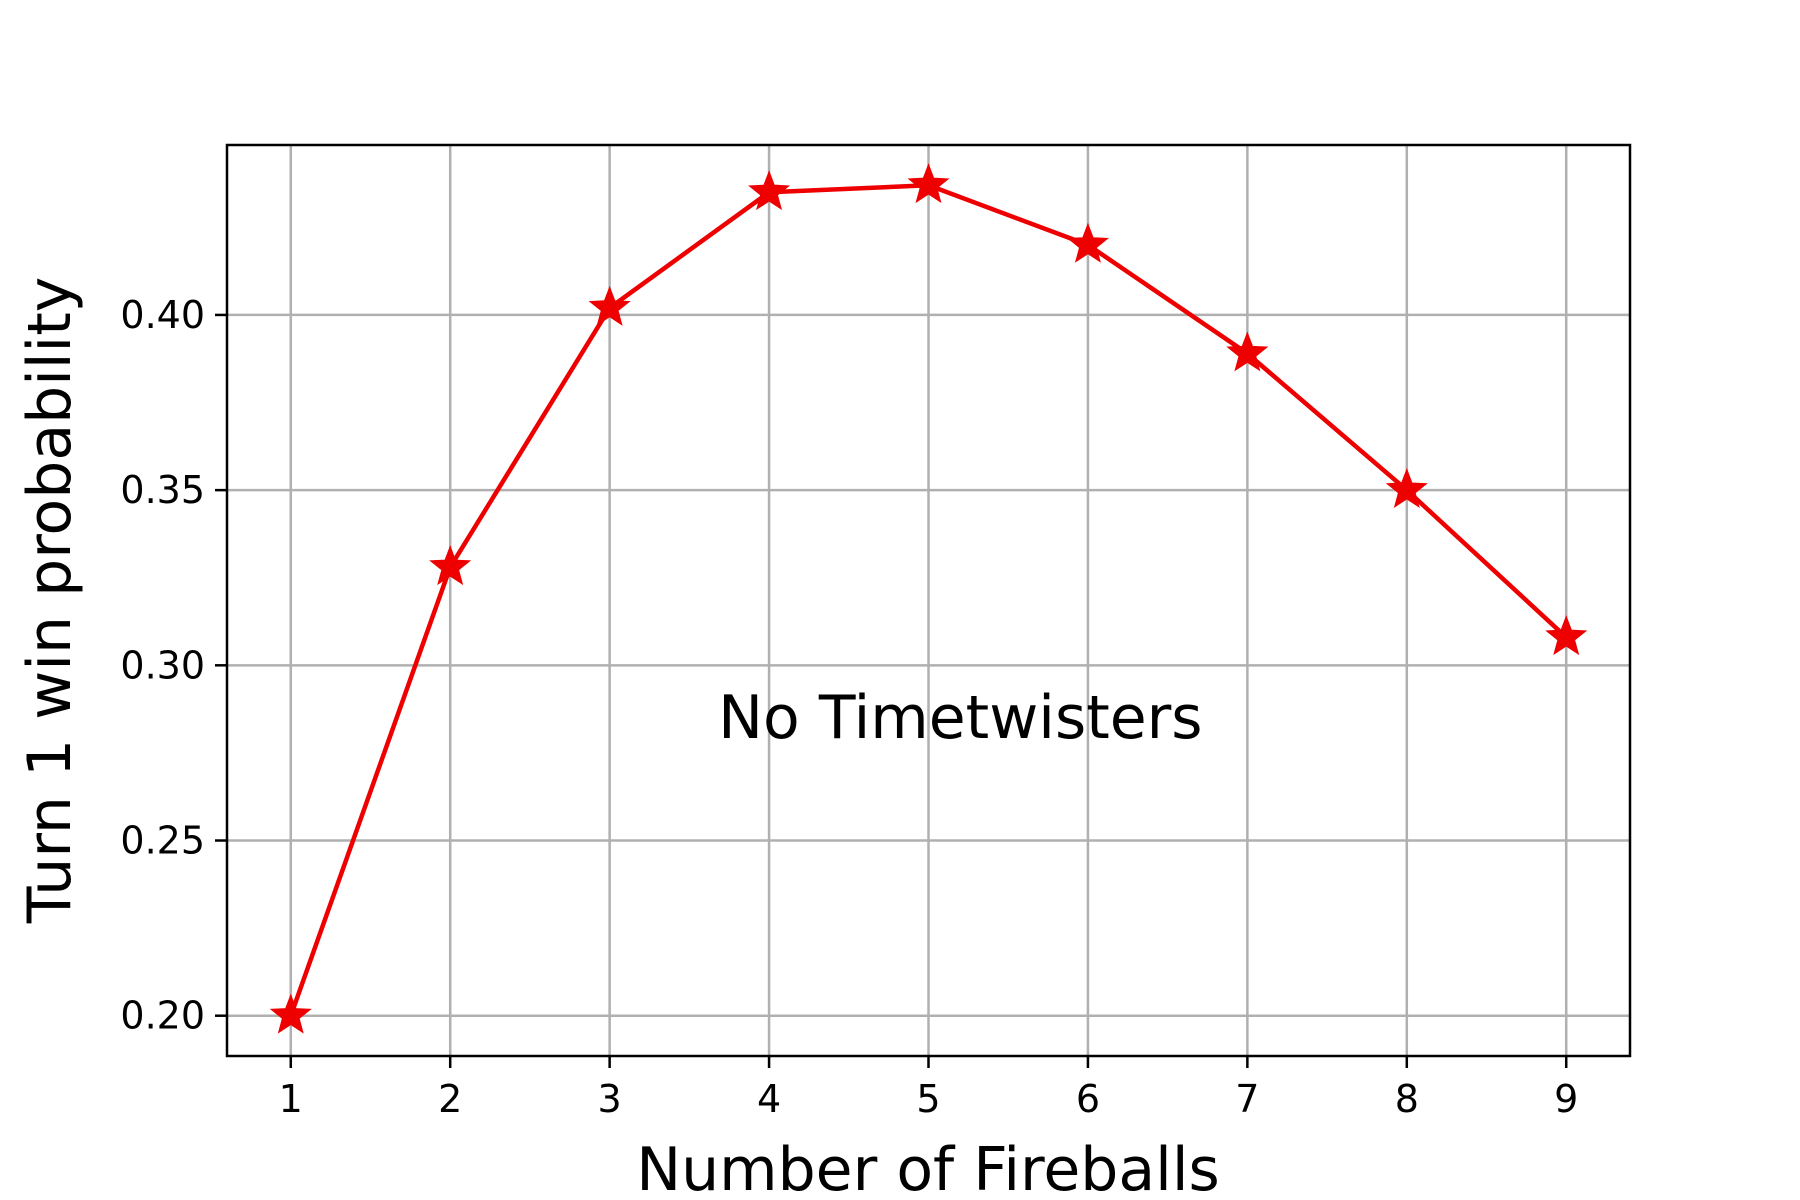  I want to click on x-tick-label: 3, so click(610, 1099).